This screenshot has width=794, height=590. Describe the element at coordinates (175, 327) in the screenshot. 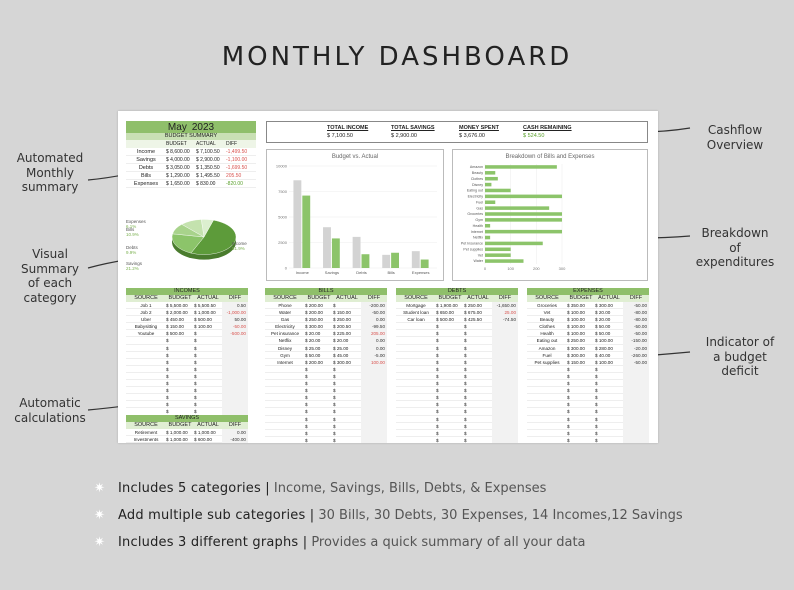

I see `table-cell: $ 150.00` at that location.